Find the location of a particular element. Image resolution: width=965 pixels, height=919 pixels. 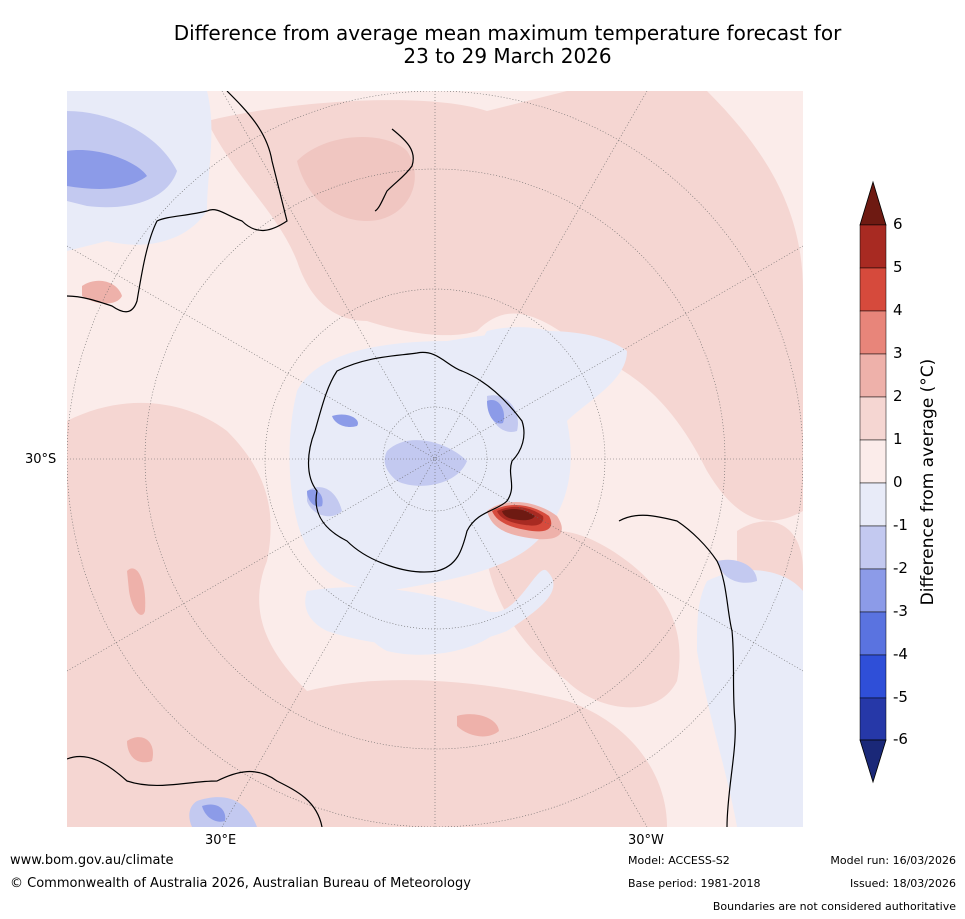

colorbar-tick: -4 is located at coordinates (900, 654).